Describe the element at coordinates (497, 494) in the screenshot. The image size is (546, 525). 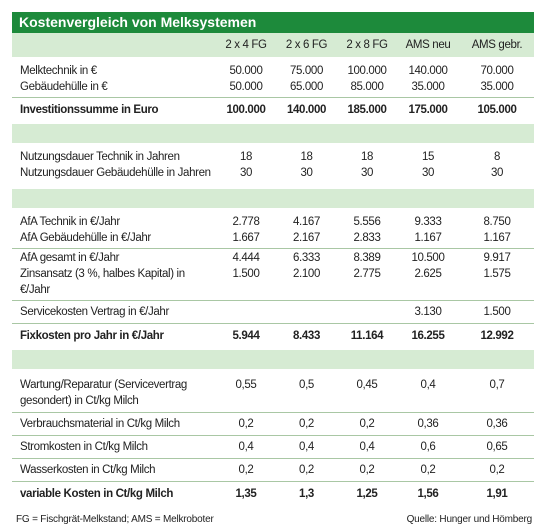
I see `cell: 1,91` at that location.